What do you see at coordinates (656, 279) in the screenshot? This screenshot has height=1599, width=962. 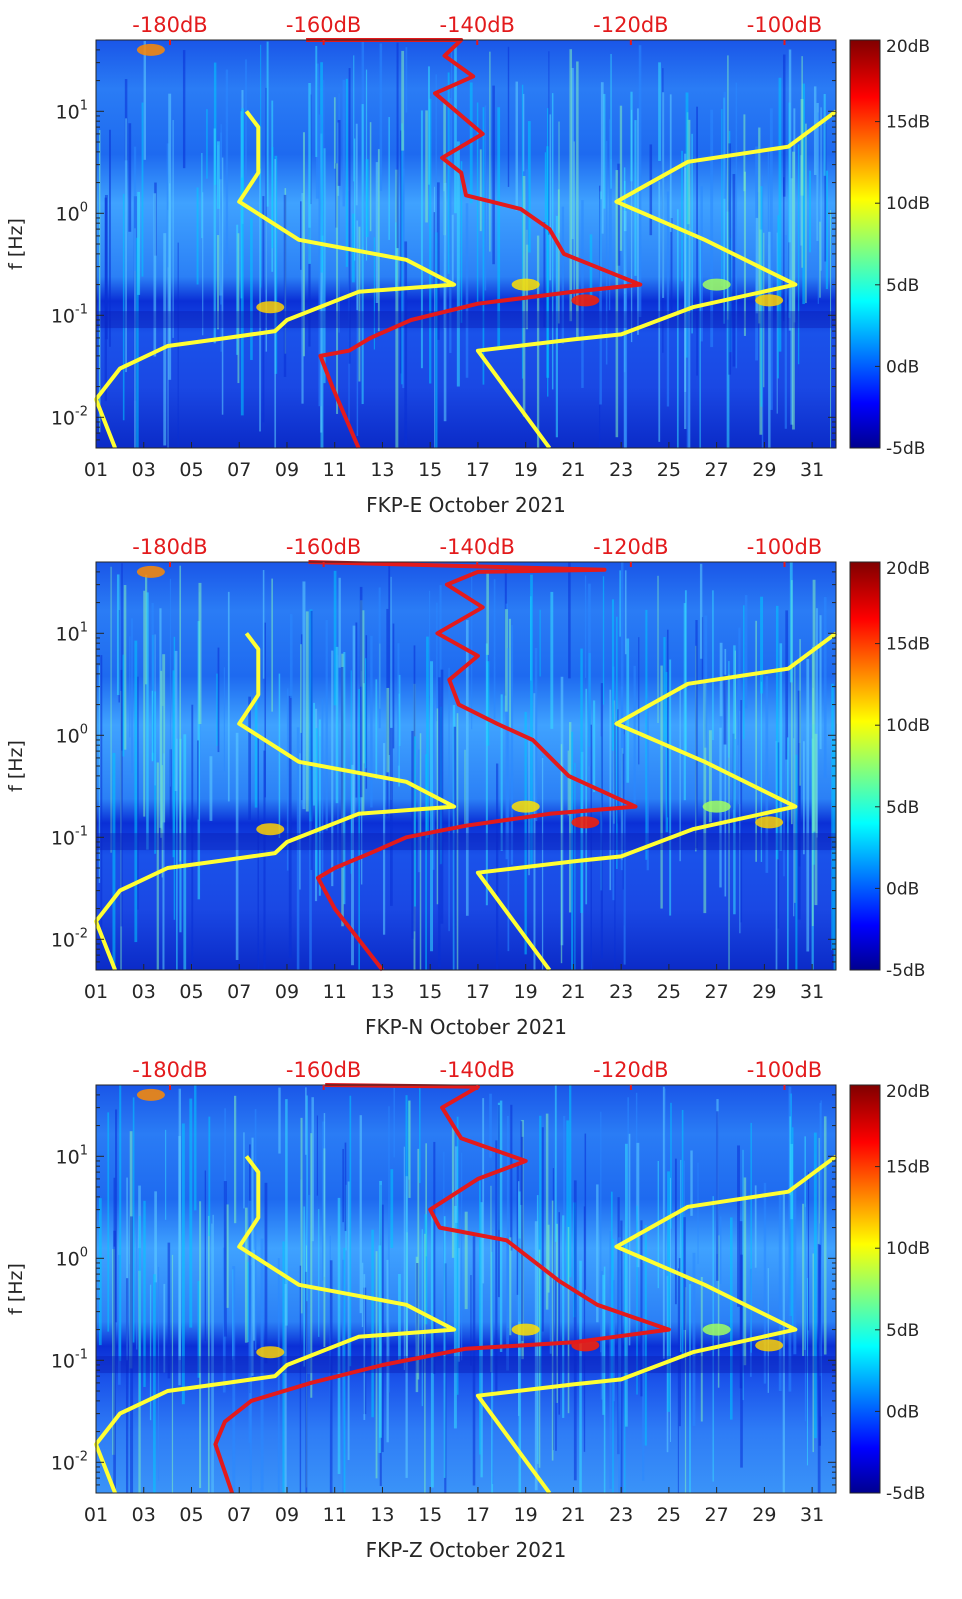 I see `high-noise-model-curve` at bounding box center [656, 279].